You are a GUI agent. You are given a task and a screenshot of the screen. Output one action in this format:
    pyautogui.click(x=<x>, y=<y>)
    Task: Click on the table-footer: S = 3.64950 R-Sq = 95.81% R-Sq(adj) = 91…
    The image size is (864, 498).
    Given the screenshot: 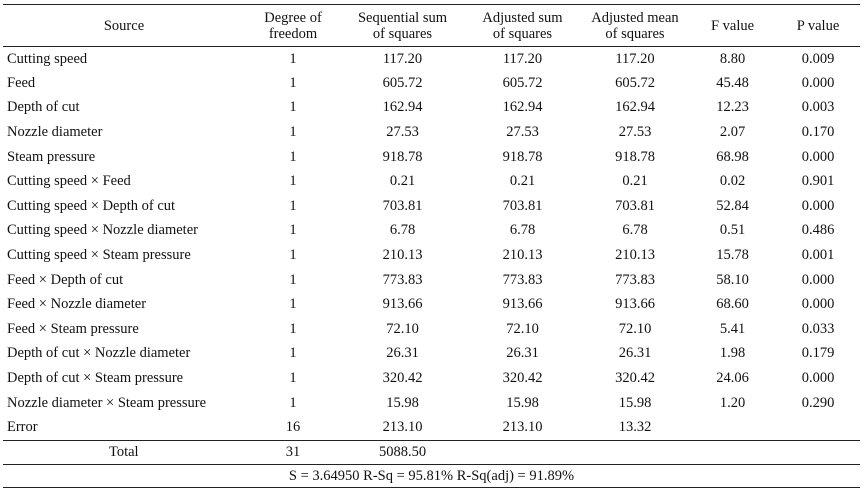 What is the action you would take?
    pyautogui.click(x=431, y=476)
    